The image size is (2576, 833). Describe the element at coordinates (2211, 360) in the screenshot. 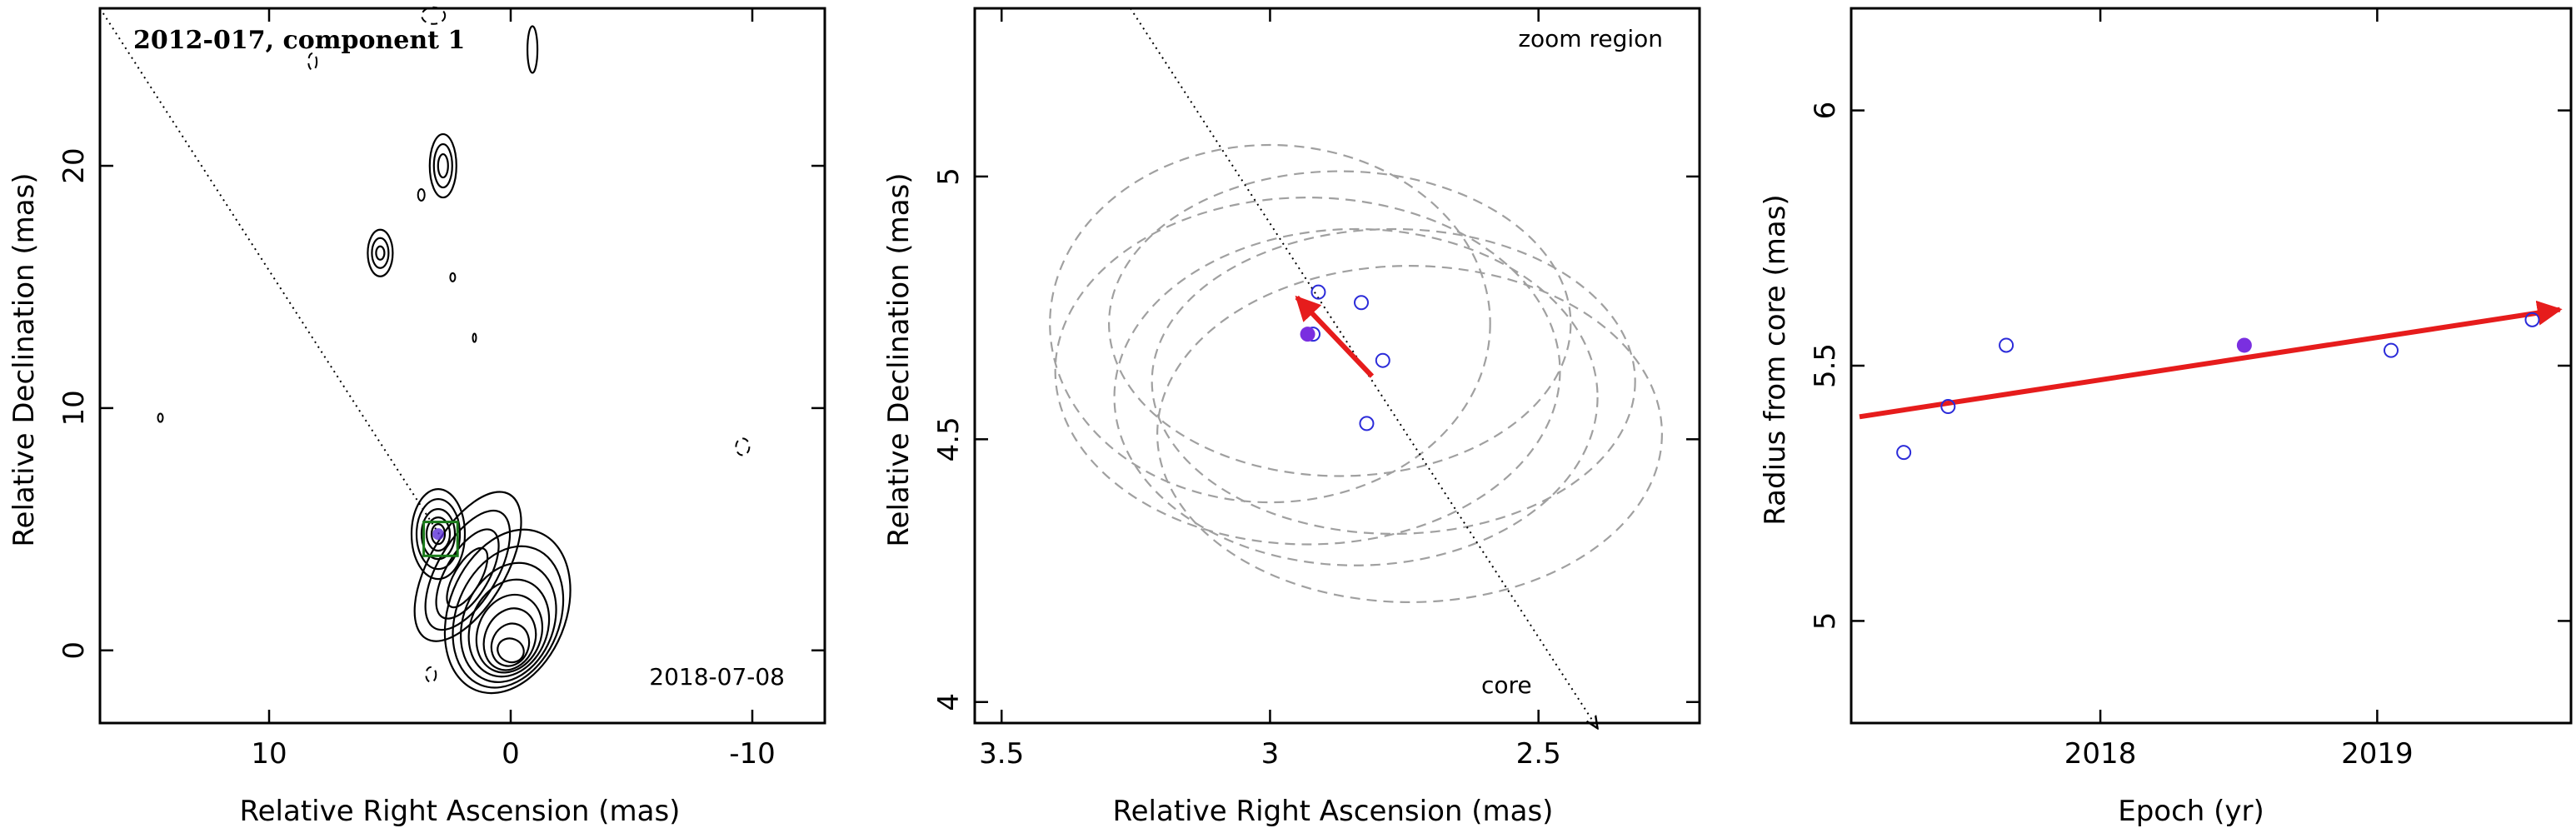

I see `fit-line` at that location.